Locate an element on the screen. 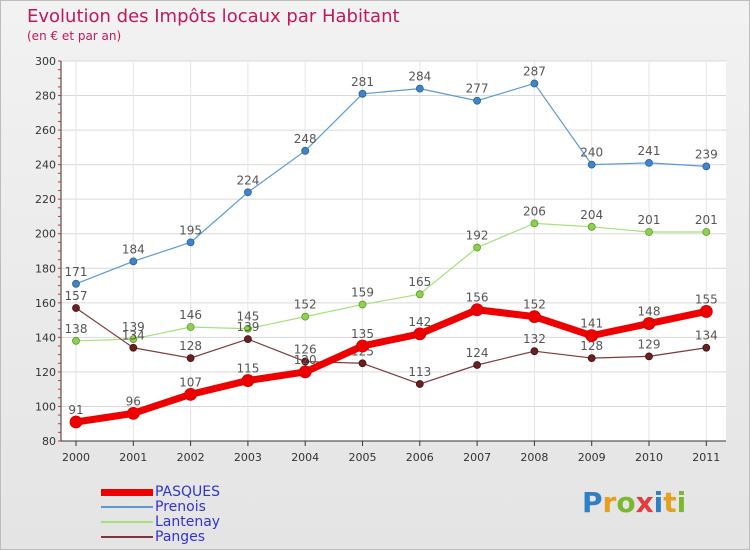  data-label: 141 is located at coordinates (591, 324).